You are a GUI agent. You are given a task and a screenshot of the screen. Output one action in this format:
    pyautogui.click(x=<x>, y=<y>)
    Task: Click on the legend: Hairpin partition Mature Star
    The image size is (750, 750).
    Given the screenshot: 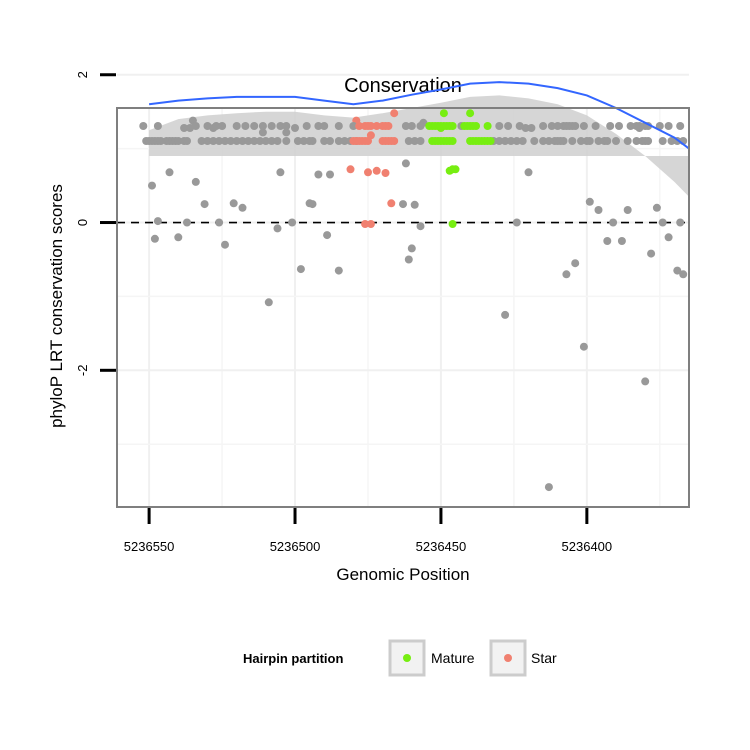 What is the action you would take?
    pyautogui.click(x=400, y=658)
    